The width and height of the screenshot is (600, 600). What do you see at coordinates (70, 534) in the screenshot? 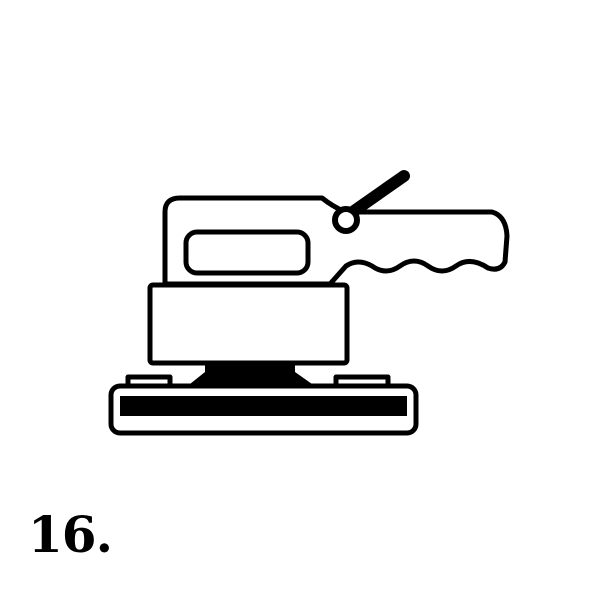
I see `figure-number: 16.` at bounding box center [70, 534].